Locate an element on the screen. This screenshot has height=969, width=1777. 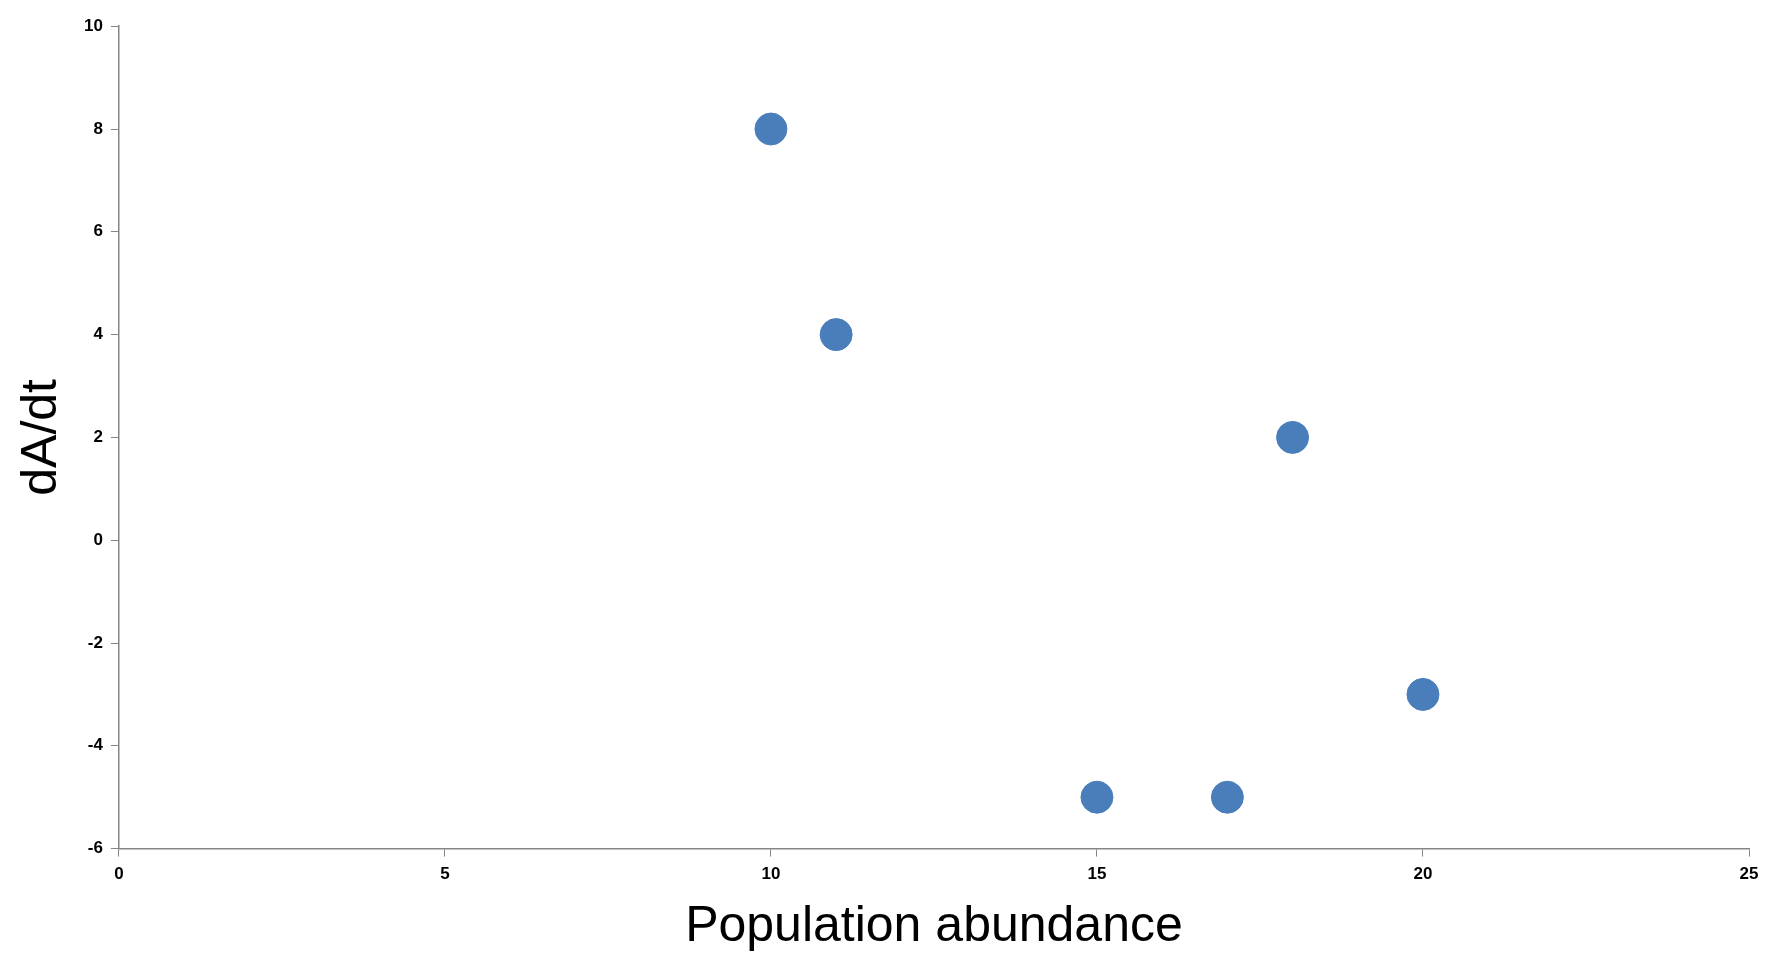
x-tick-label: 25 is located at coordinates (1749, 874).